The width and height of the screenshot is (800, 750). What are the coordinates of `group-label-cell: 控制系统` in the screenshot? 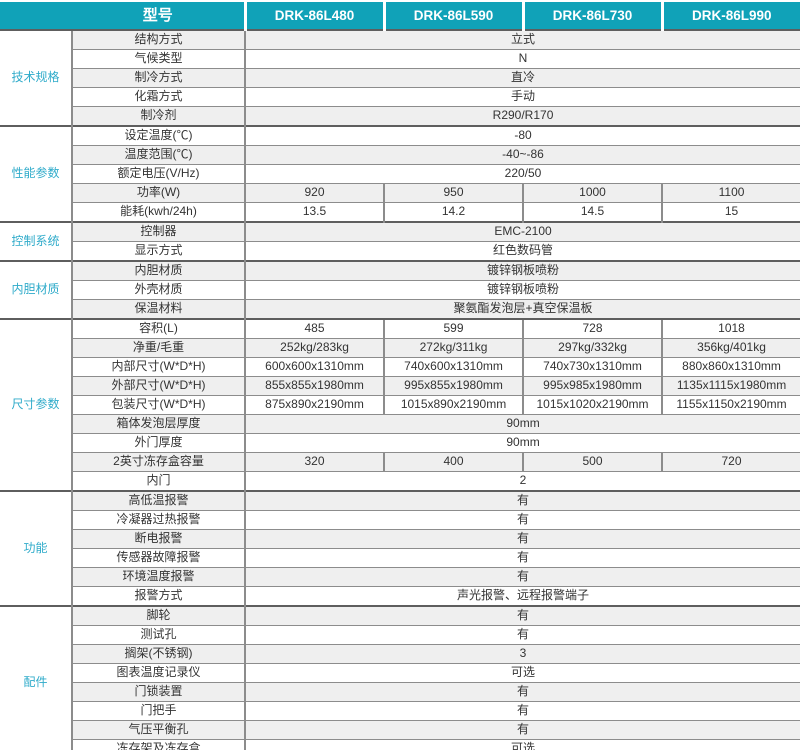 It's located at (36, 241).